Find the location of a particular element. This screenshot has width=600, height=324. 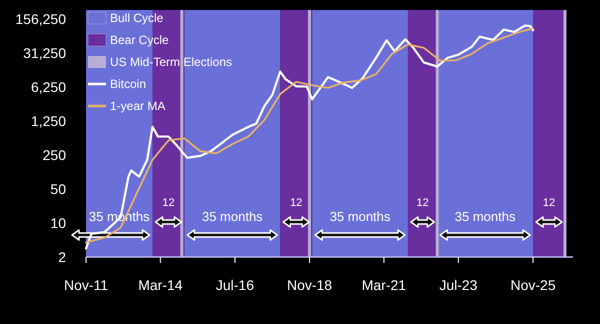

legend-label: 1-year MA is located at coordinates (138, 106).